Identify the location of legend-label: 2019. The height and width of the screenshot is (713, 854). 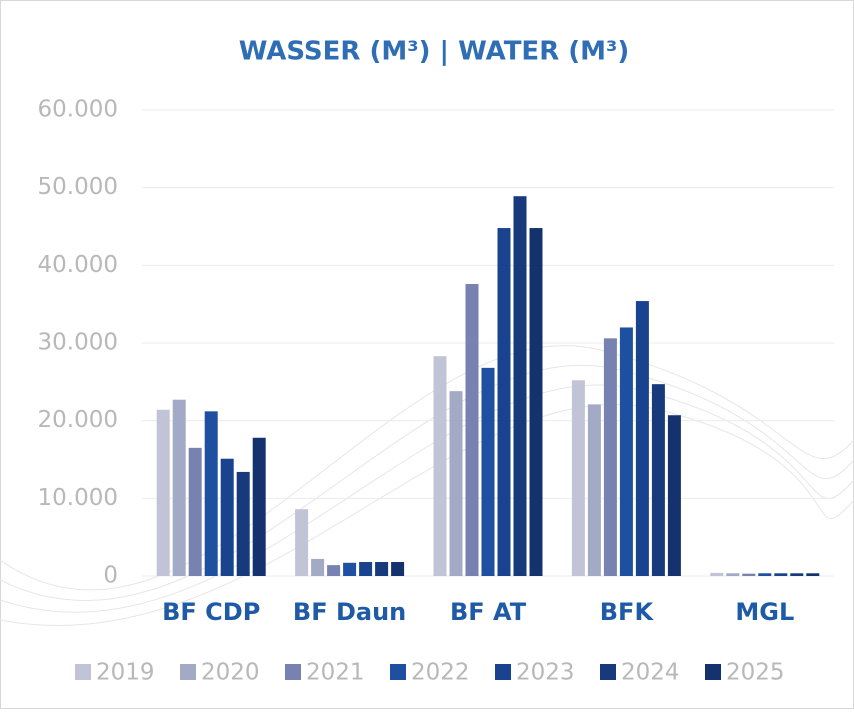
(125, 673).